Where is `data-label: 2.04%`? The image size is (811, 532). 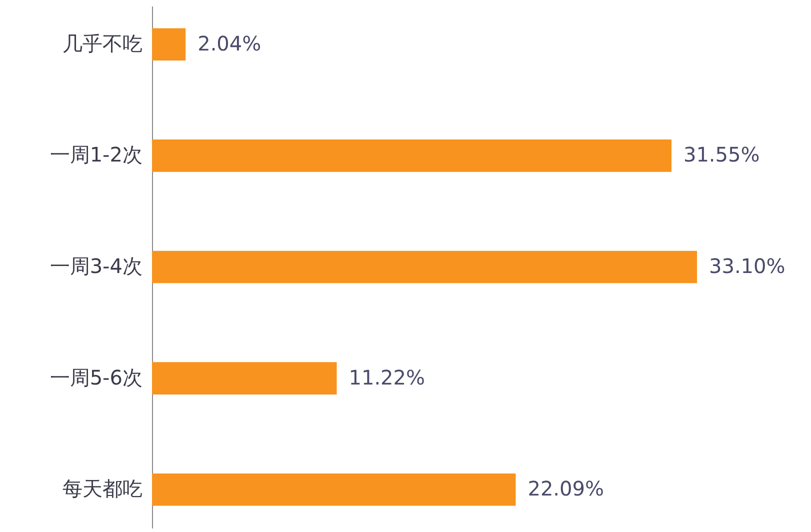 data-label: 2.04% is located at coordinates (230, 43).